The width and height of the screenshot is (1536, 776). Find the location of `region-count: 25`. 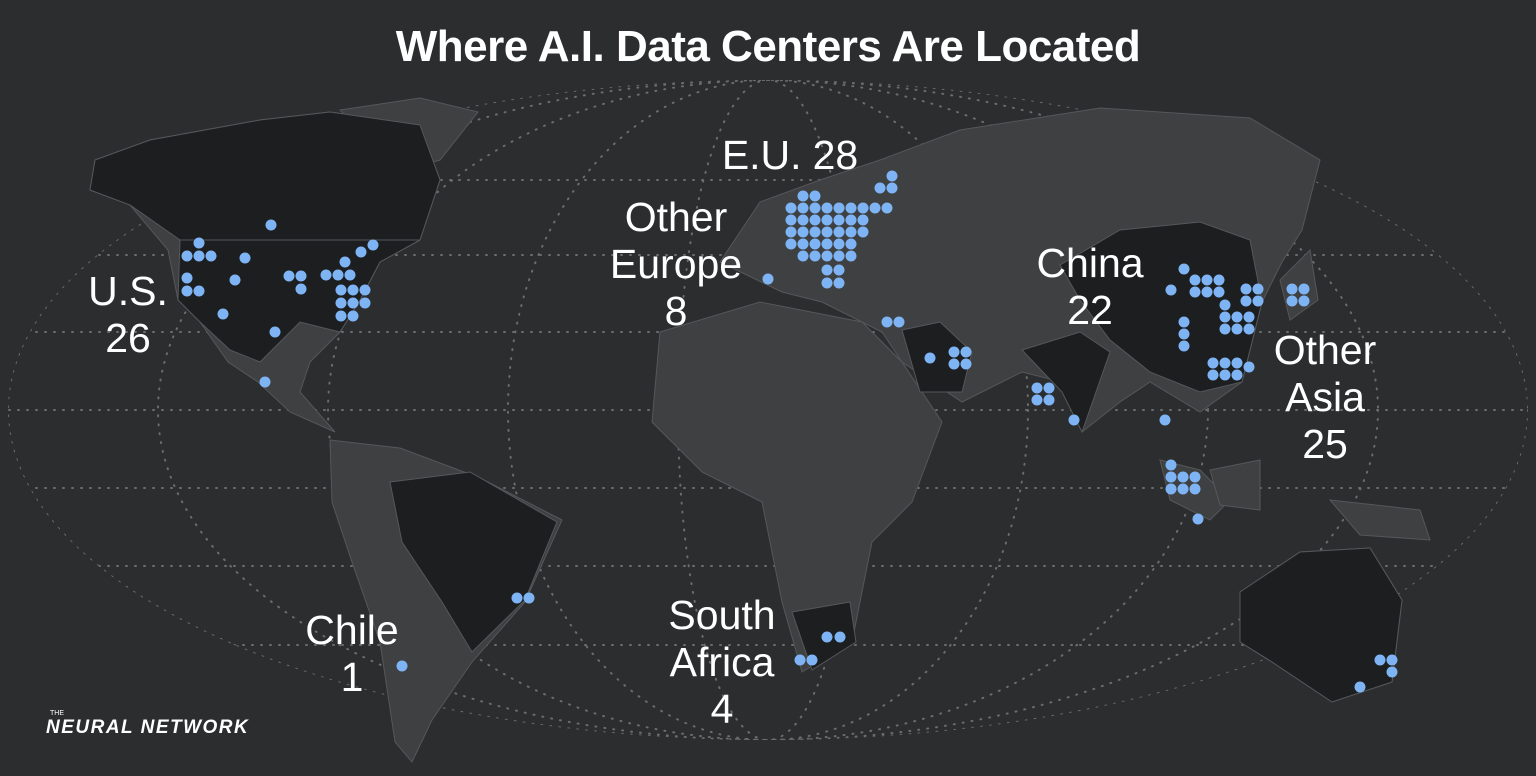

region-count: 25 is located at coordinates (1325, 444).